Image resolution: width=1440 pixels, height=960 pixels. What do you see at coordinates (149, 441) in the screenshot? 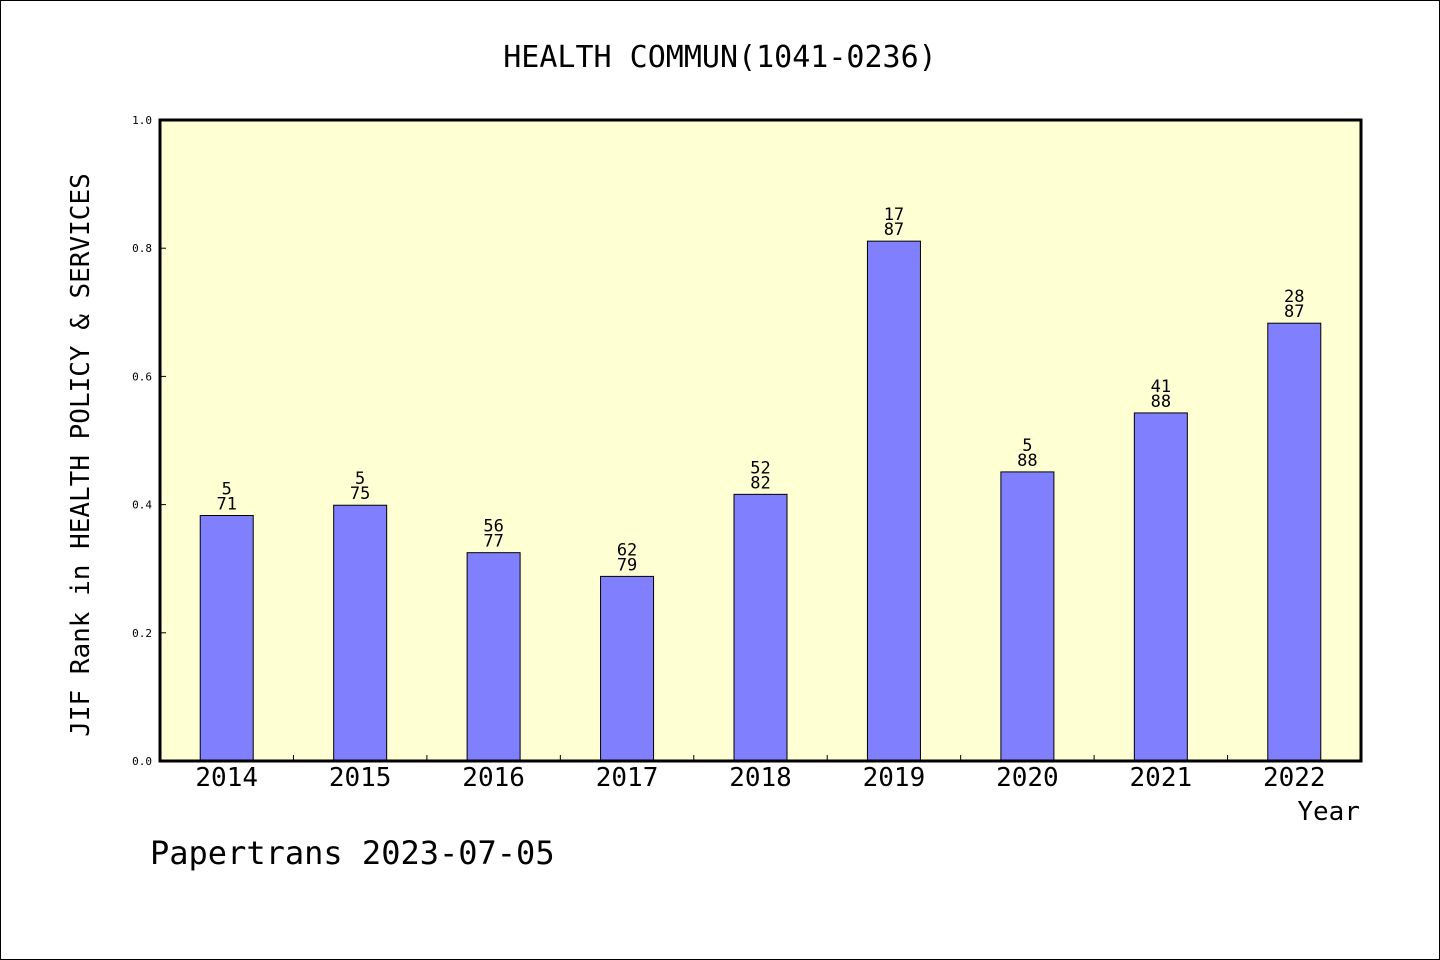
I see `y-axis: 0.0 0.2 0.4 0.6 0.8 1.0` at bounding box center [149, 441].